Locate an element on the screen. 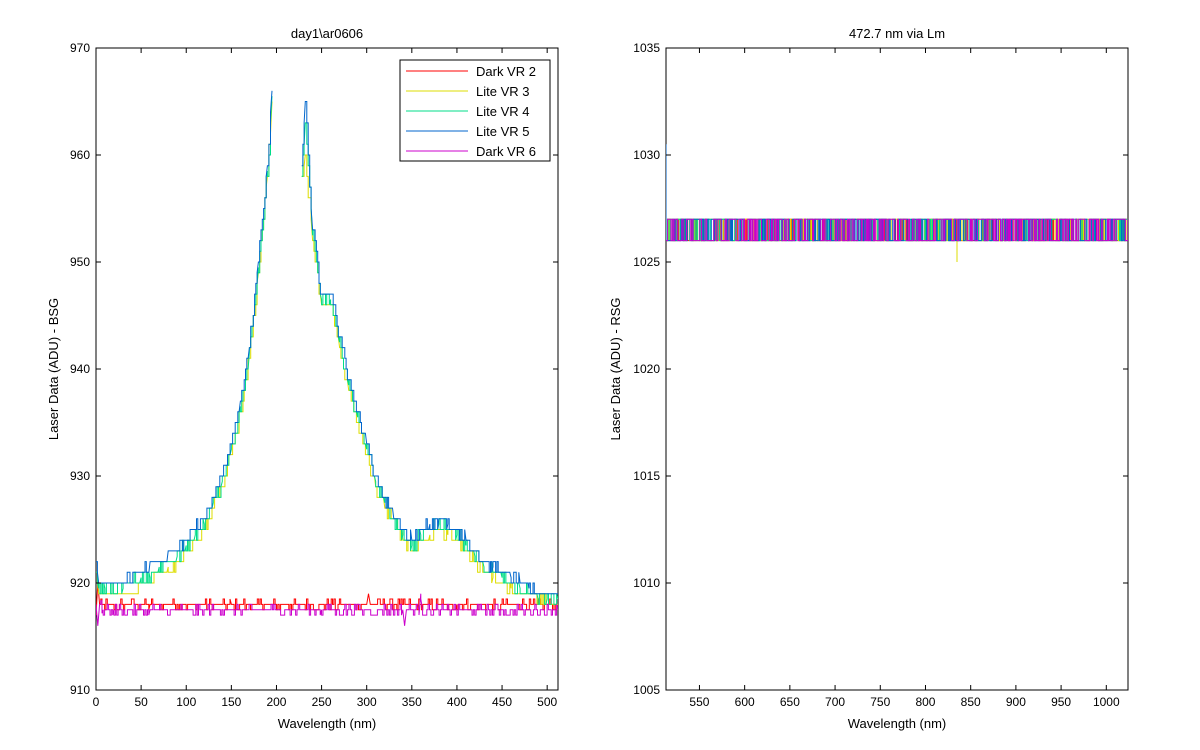  right-x-tick-label: 650 is located at coordinates (790, 702).